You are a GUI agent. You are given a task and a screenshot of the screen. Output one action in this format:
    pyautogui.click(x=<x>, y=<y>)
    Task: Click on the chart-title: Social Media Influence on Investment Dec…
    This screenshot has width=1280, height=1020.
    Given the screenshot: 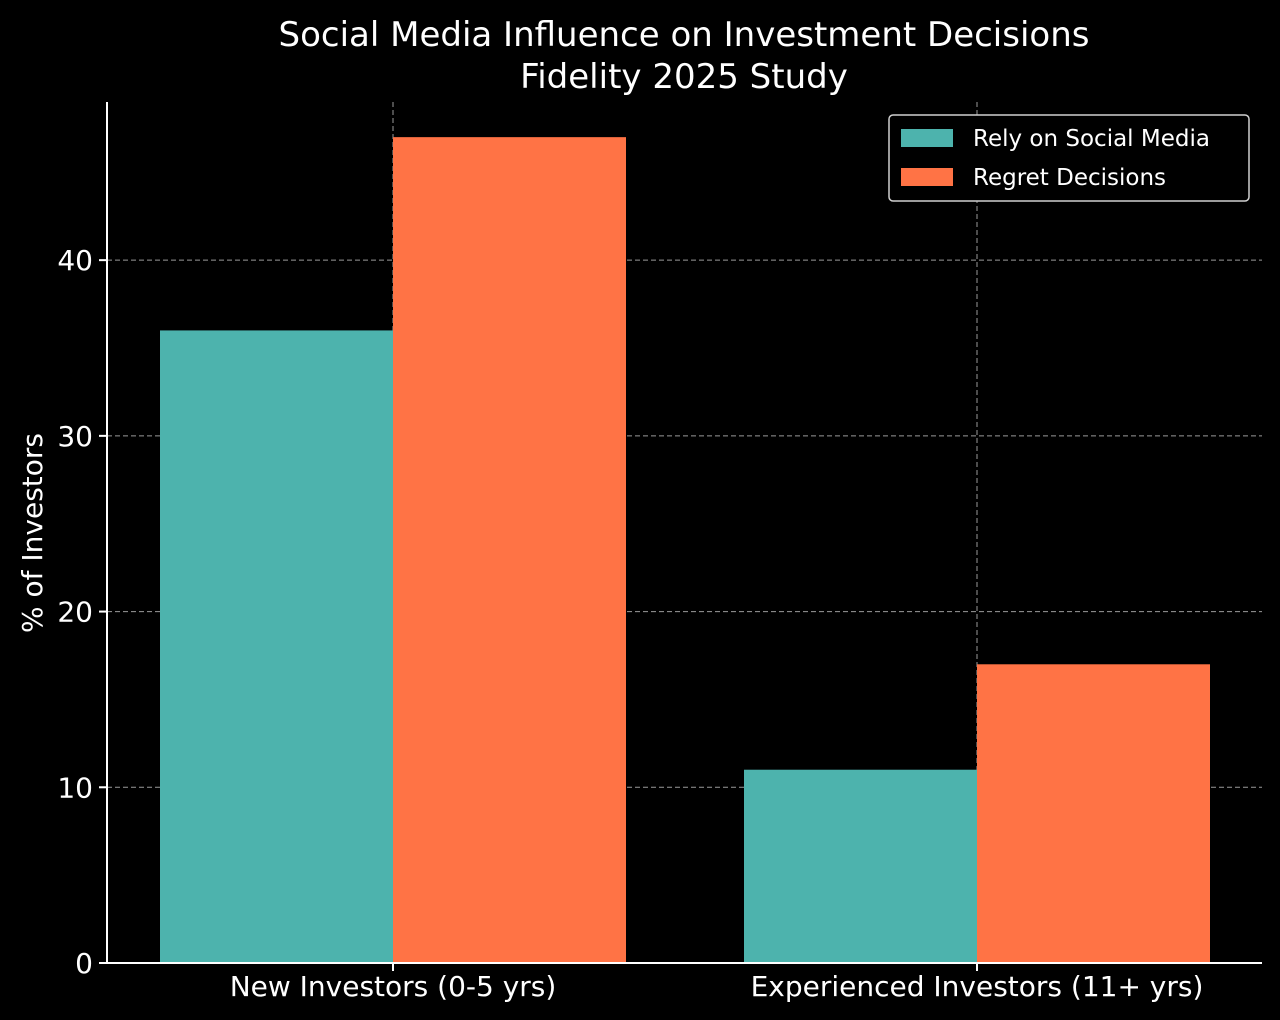 What is the action you would take?
    pyautogui.click(x=684, y=35)
    